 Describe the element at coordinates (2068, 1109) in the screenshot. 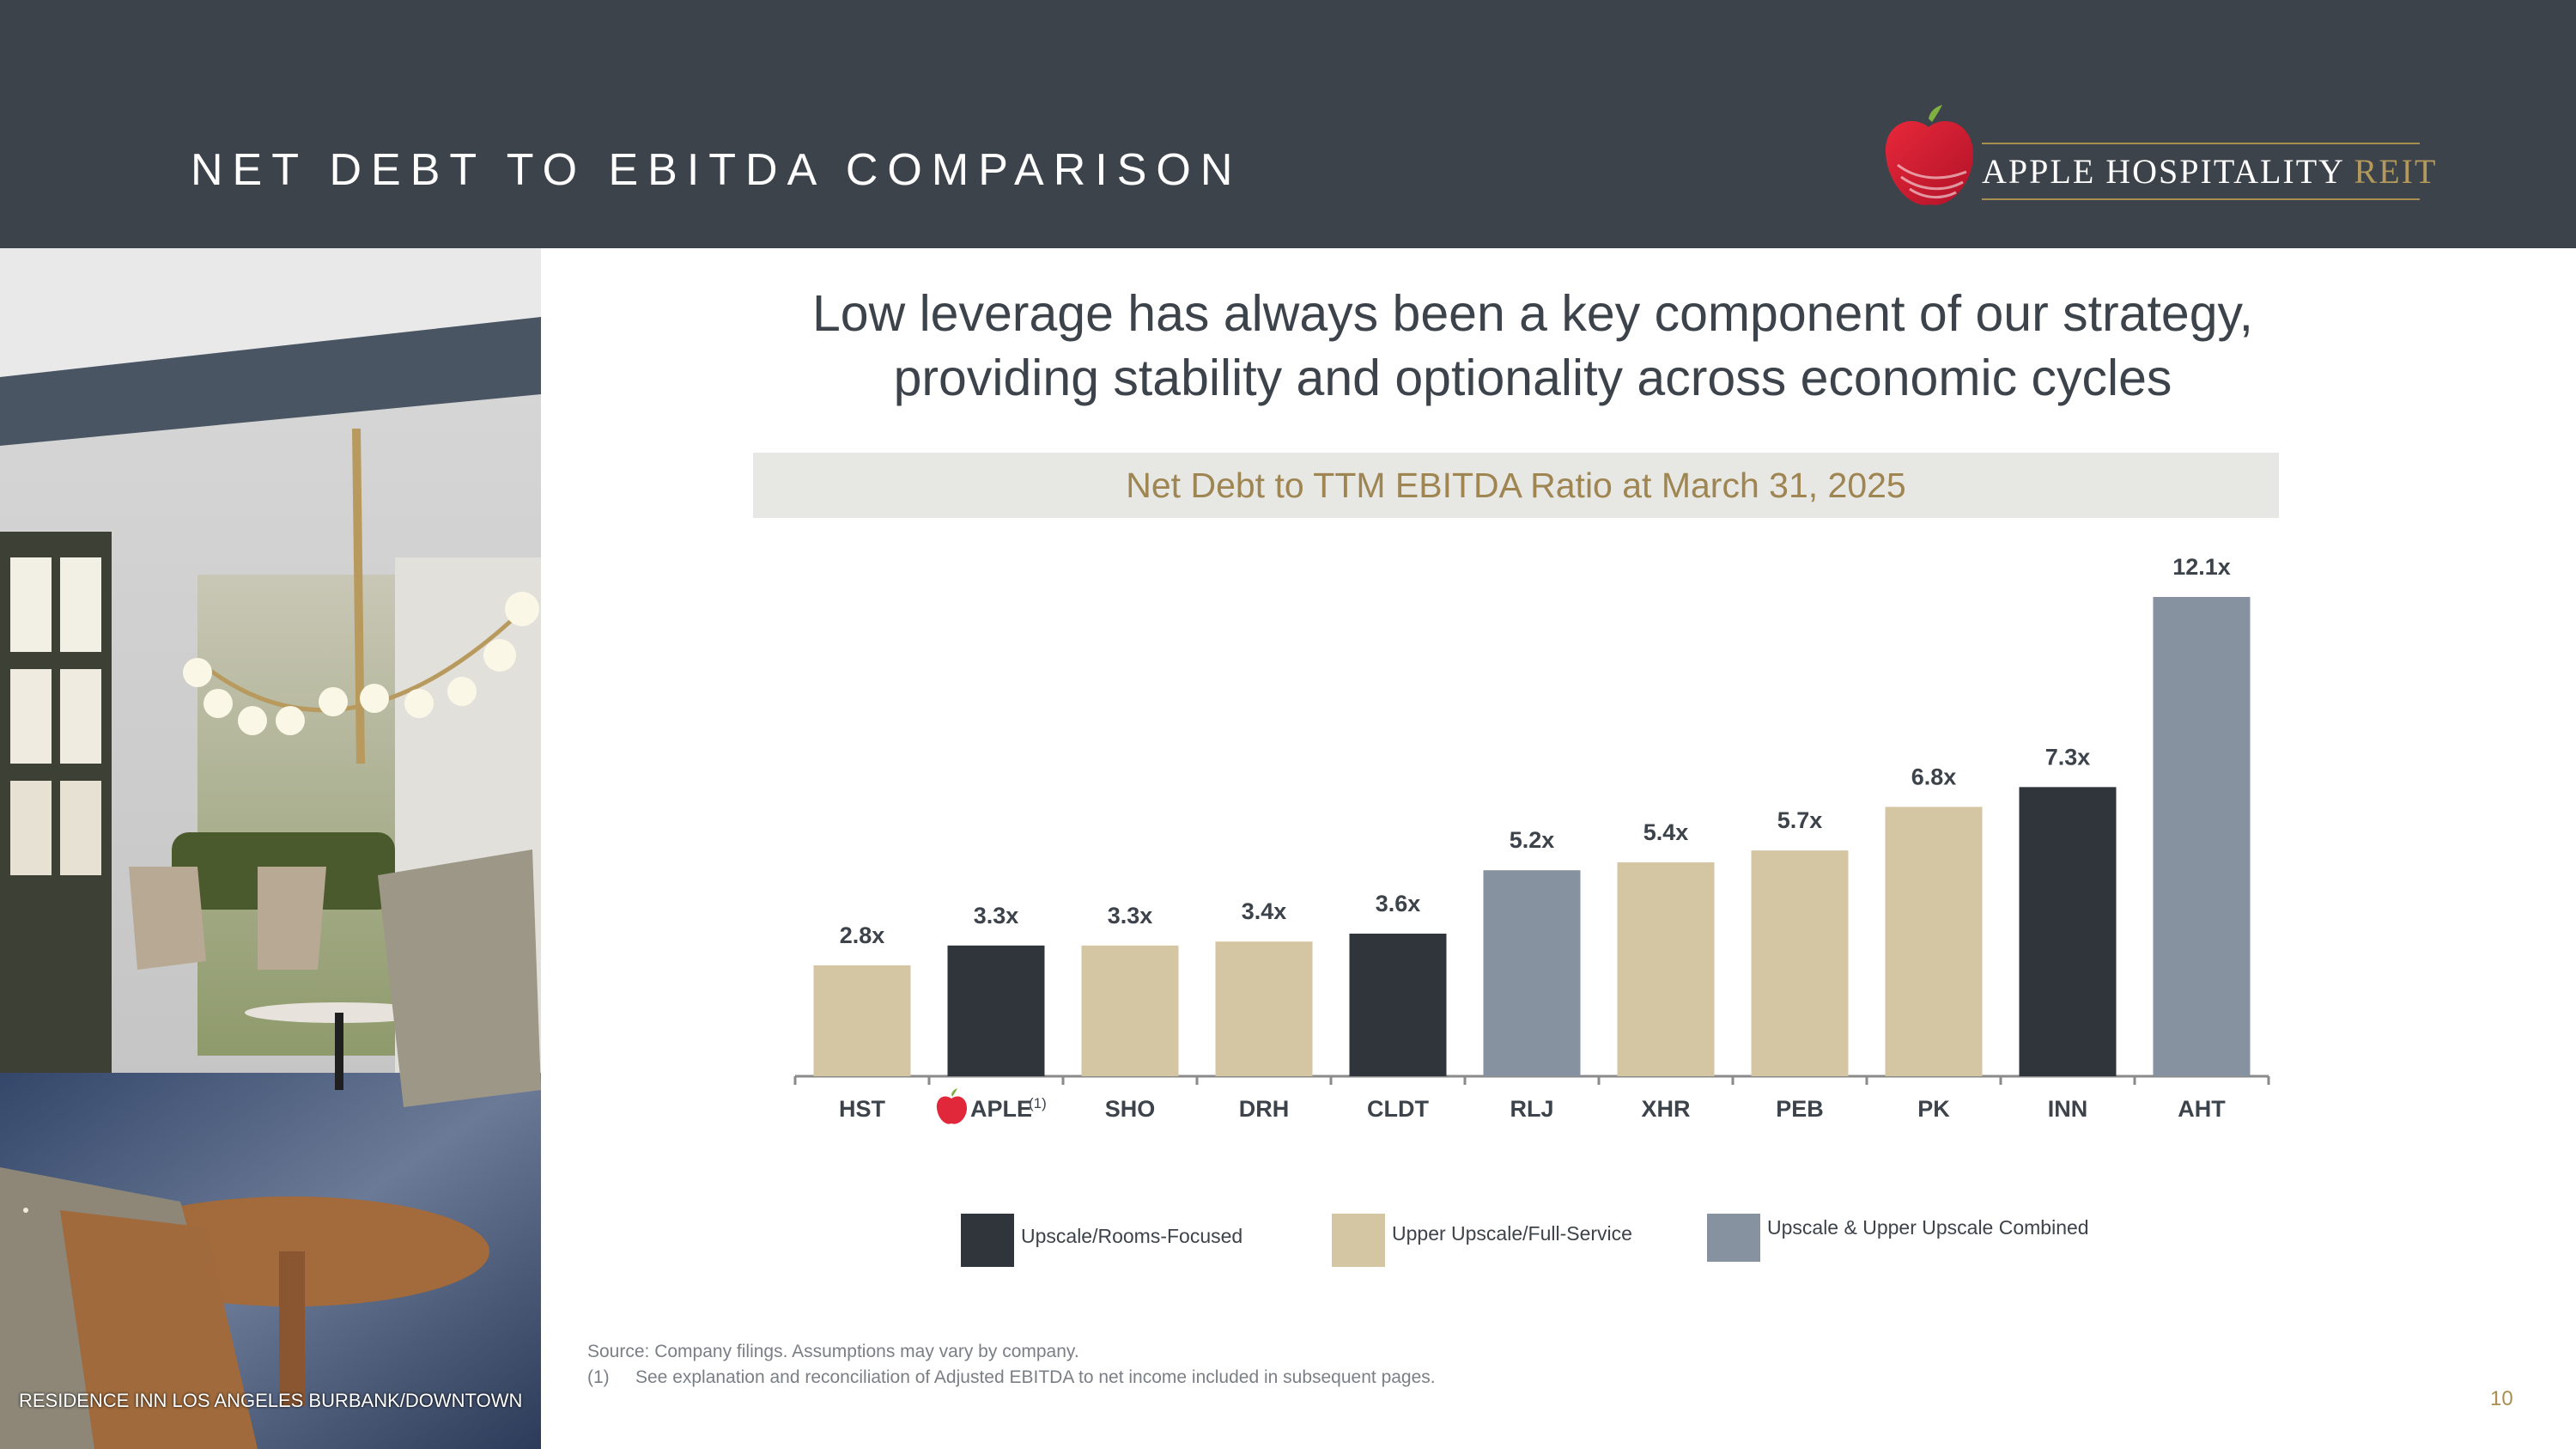

I see `category-label: INN` at that location.